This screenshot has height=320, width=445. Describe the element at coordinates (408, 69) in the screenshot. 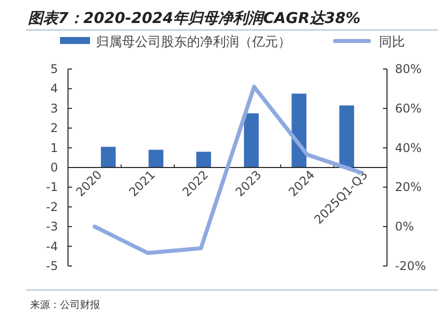

I see `y2-tick-label: 80%` at that location.